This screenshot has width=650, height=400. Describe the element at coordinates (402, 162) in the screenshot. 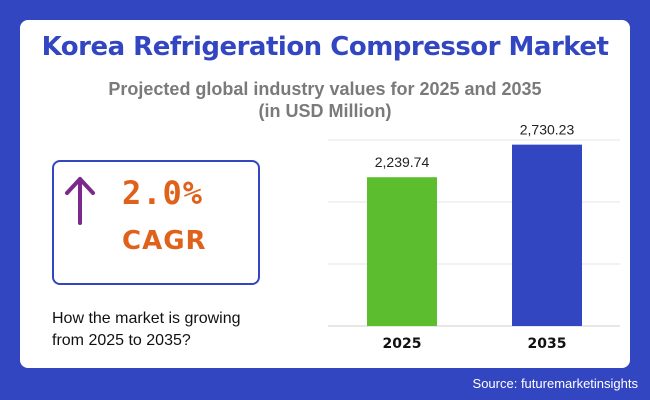

I see `data-label-2025: 2,239.74` at that location.